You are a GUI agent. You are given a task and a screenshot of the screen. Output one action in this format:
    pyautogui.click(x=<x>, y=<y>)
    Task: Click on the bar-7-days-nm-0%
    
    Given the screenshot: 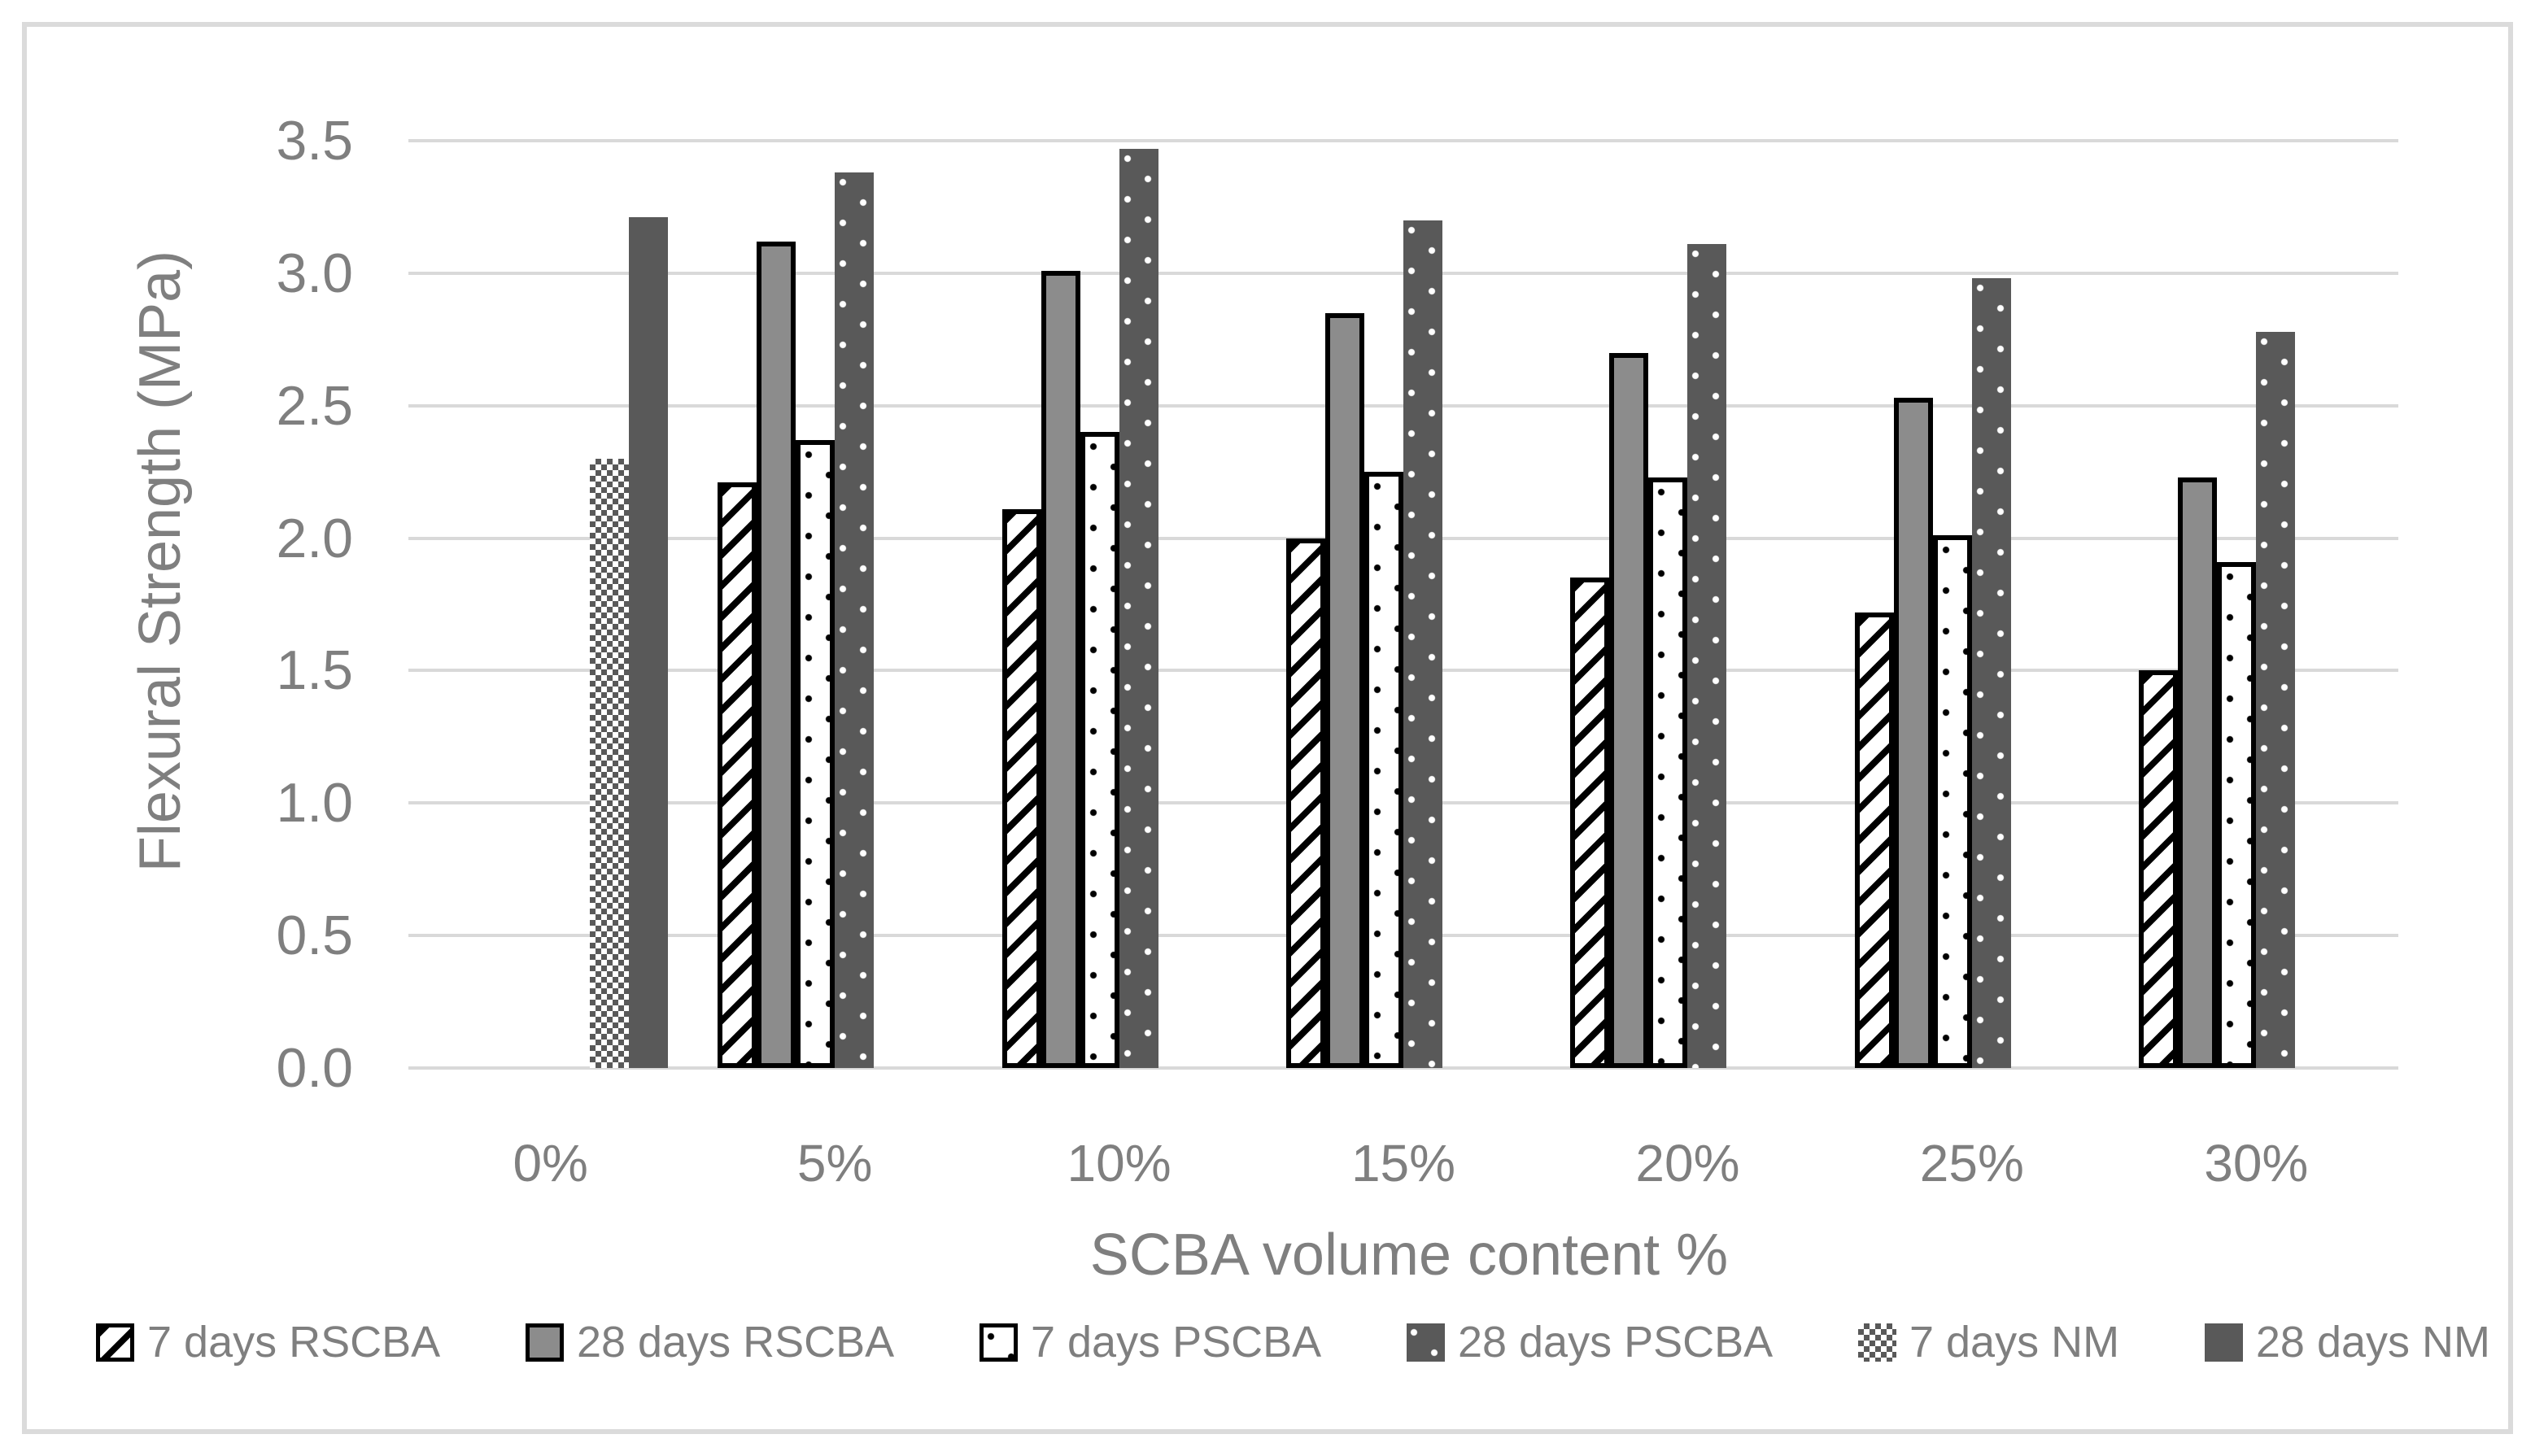 What is the action you would take?
    pyautogui.click(x=609, y=763)
    